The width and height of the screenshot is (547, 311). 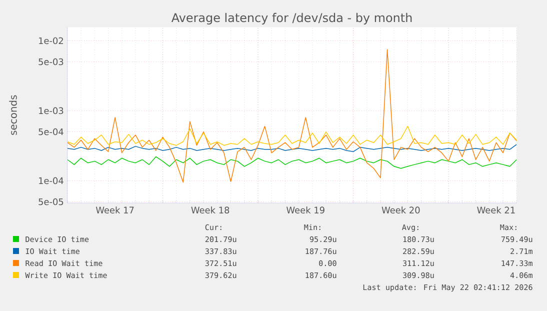 I want to click on x-tick-label: Week 20, so click(x=401, y=210).